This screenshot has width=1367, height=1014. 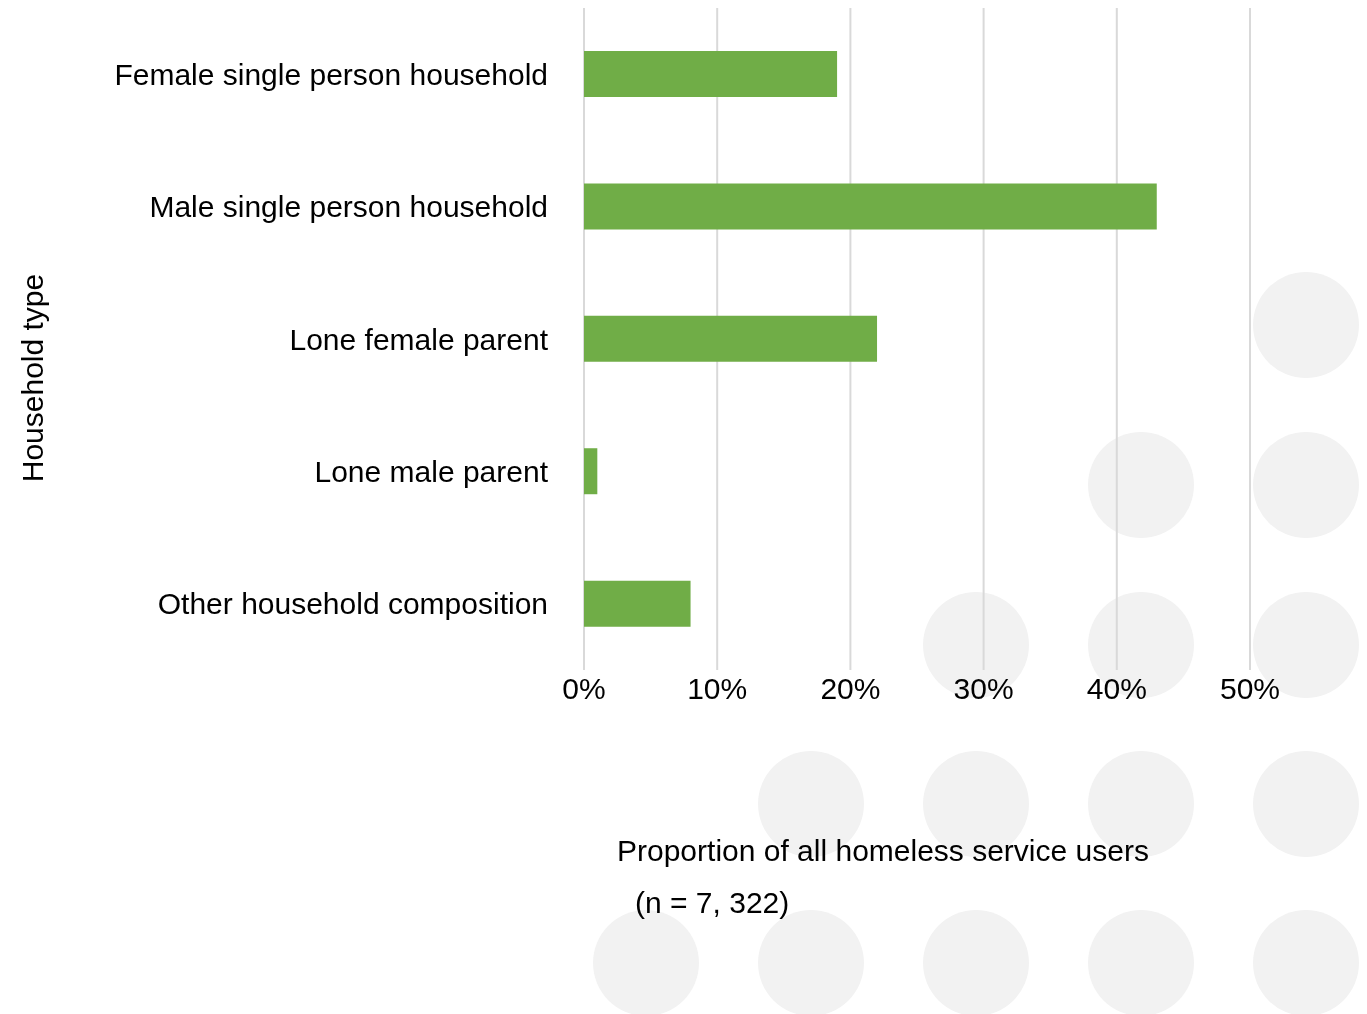 What do you see at coordinates (348, 207) in the screenshot?
I see `y-tick-label: Male single person household` at bounding box center [348, 207].